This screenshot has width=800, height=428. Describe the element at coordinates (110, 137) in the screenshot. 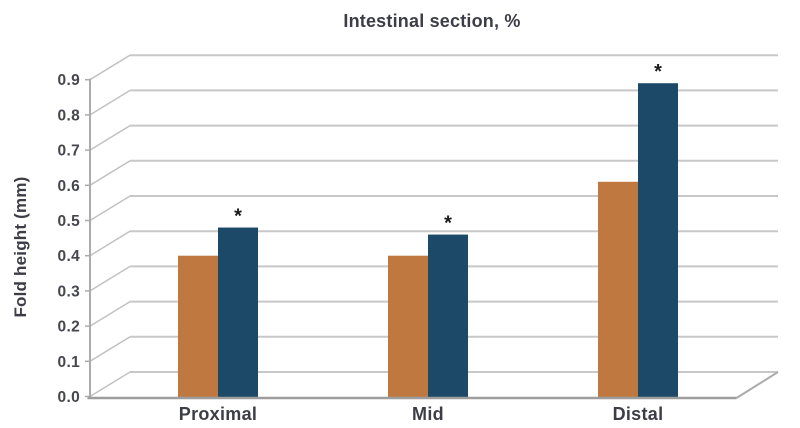

I see `depth-diagonal-0.7` at that location.